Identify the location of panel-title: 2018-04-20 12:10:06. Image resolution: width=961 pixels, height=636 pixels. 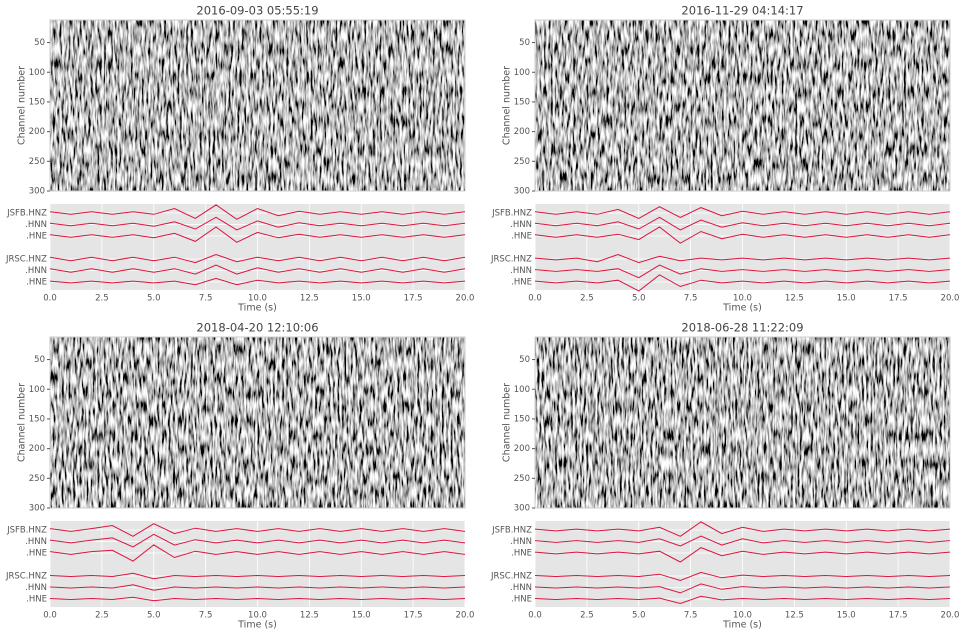
(257, 328).